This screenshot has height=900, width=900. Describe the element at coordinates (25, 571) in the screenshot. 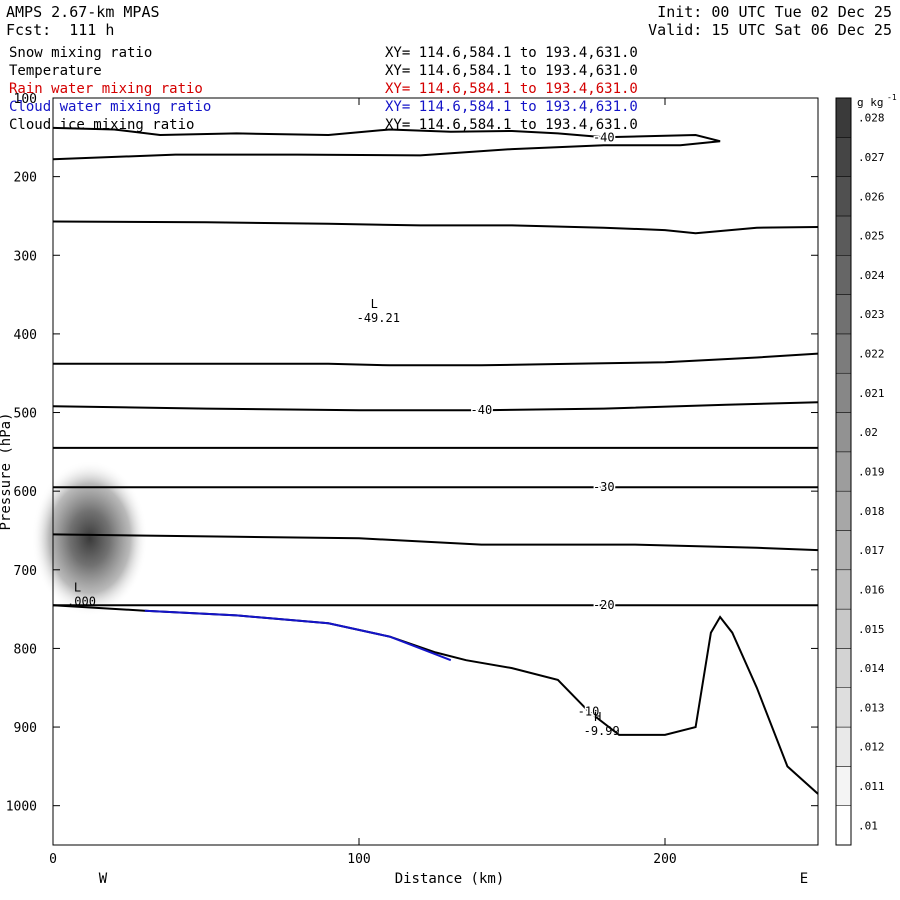

I see `y-tick-label: 700` at that location.